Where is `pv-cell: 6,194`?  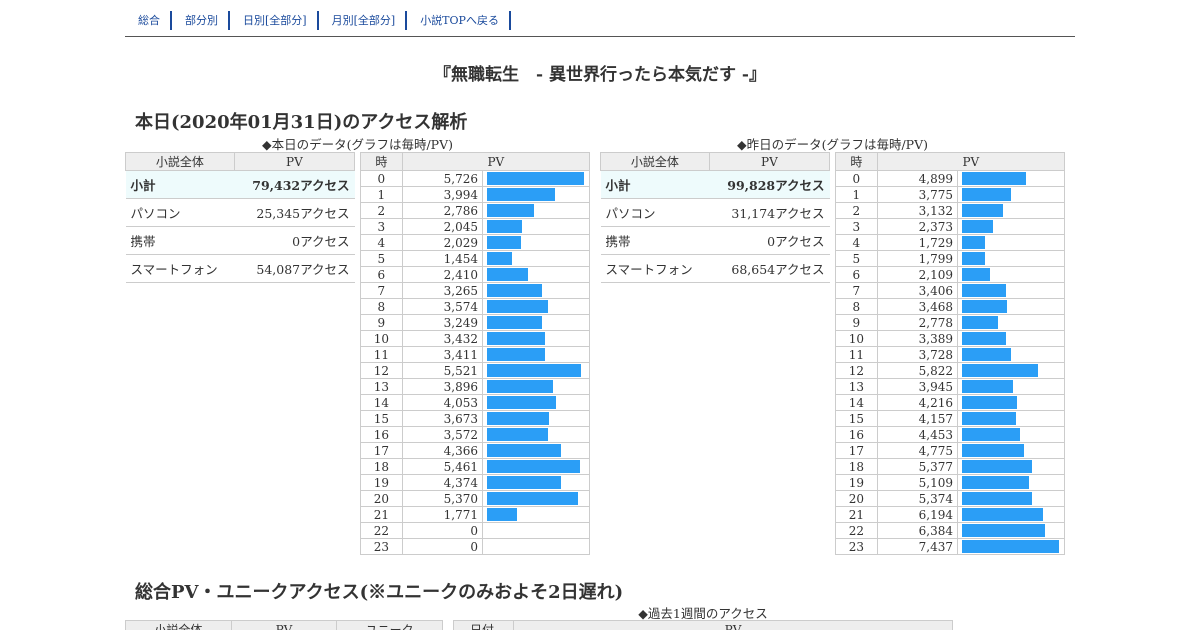
pv-cell: 6,194 is located at coordinates (917, 514).